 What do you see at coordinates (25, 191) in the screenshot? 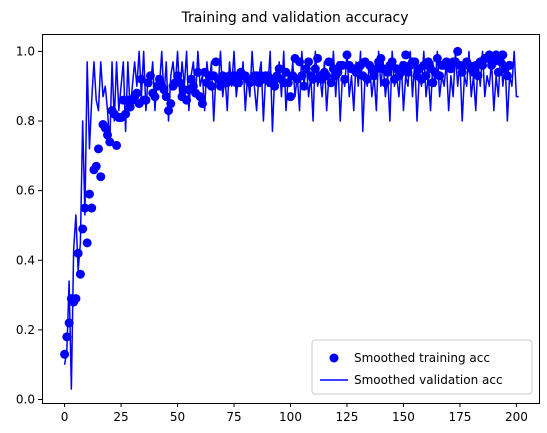
I see `y-tick-label: 0.6` at bounding box center [25, 191].